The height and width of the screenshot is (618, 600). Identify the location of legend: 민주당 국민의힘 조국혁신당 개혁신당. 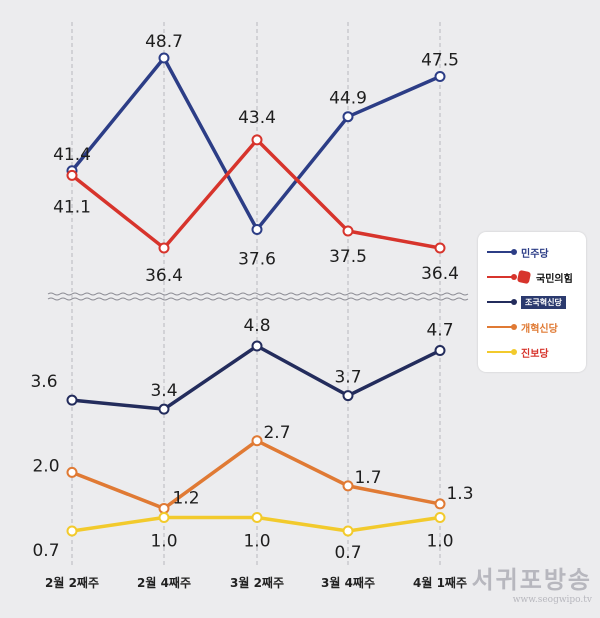
(532, 302).